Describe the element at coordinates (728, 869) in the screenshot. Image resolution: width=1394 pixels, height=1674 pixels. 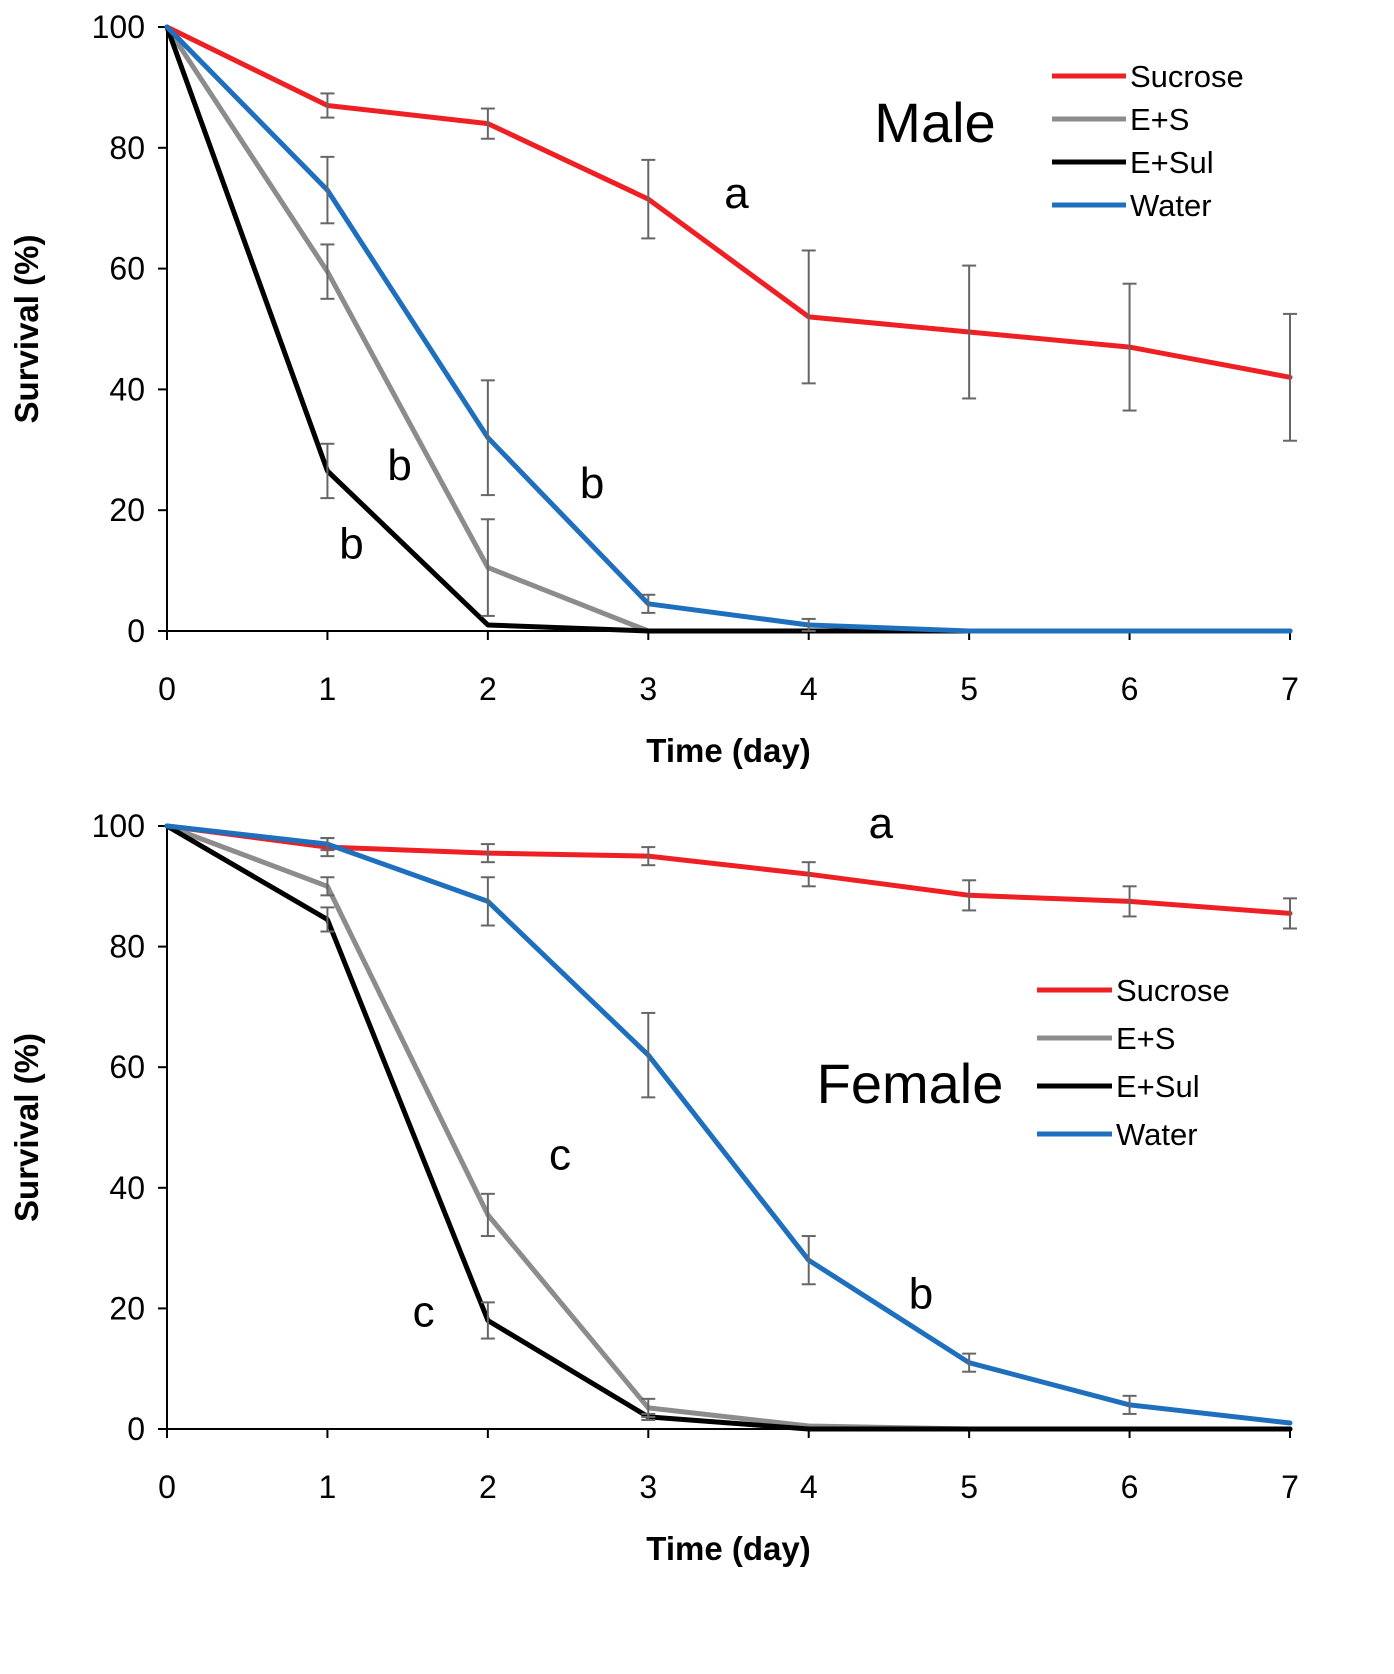
I see `series-line-sucrose` at that location.